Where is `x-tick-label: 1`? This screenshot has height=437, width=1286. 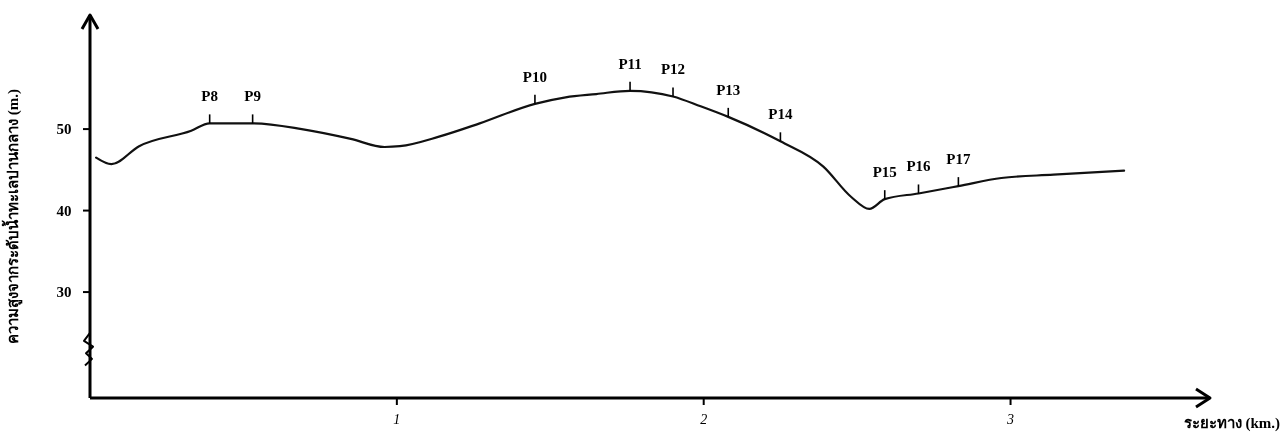 x-tick-label: 1 is located at coordinates (397, 419).